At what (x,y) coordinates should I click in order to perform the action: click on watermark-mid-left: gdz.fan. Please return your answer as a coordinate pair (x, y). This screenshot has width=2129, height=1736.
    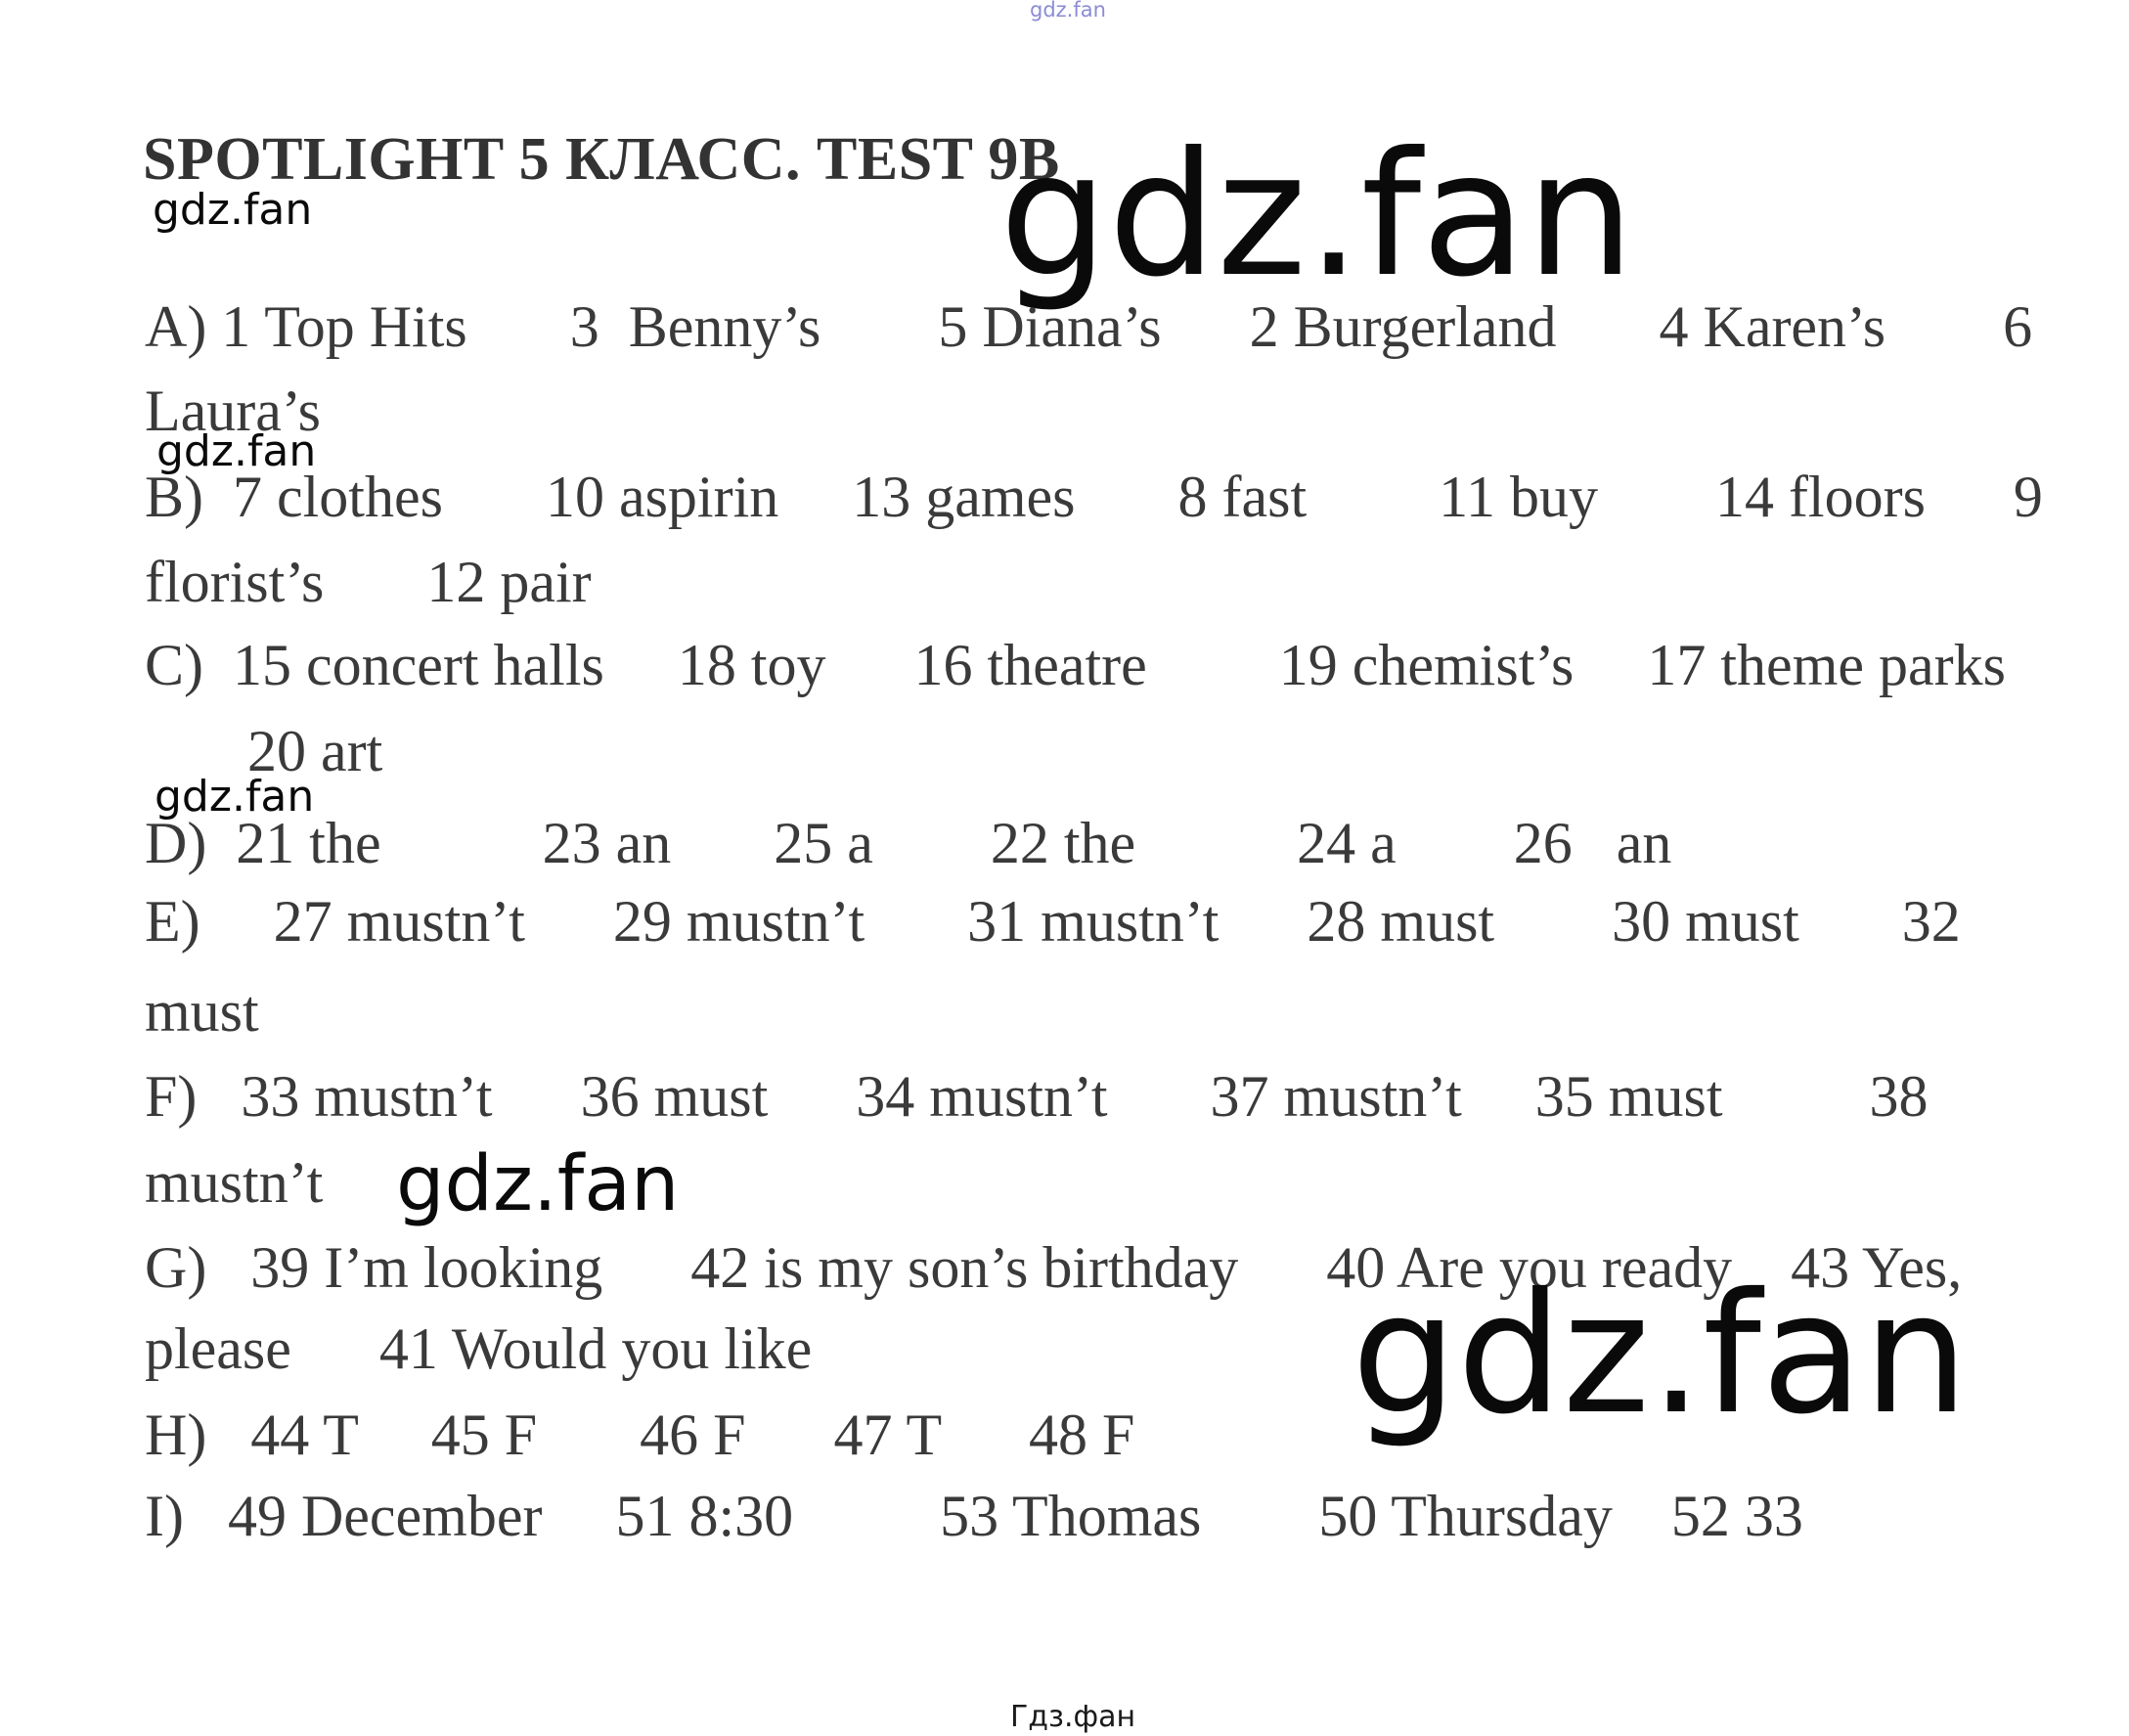
    Looking at the image, I should click on (538, 1184).